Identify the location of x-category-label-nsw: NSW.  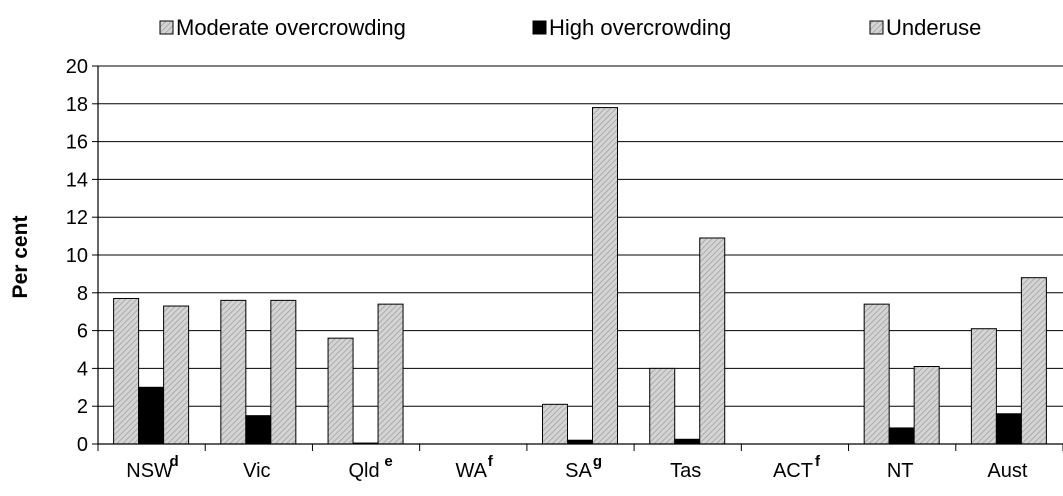
(149, 471).